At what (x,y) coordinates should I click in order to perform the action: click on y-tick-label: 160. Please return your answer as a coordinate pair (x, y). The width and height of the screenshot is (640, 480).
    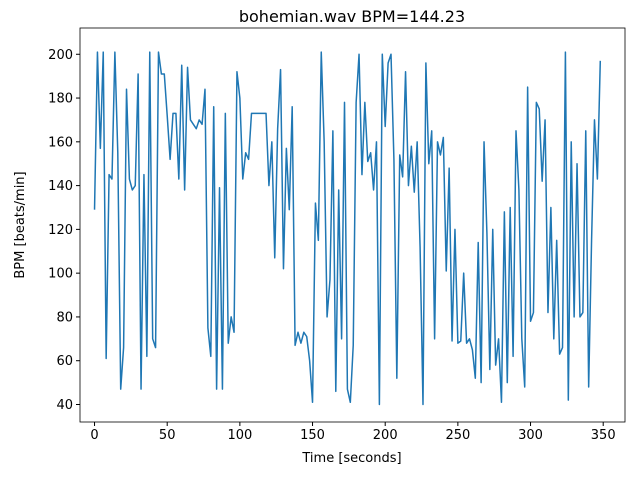
    Looking at the image, I should click on (60, 142).